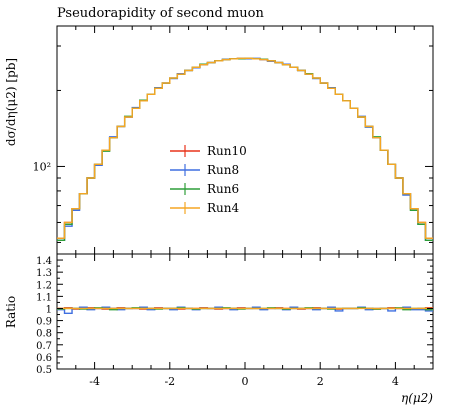 This screenshot has height=407, width=450. What do you see at coordinates (320, 381) in the screenshot?
I see `x-tick-label: 2` at bounding box center [320, 381].